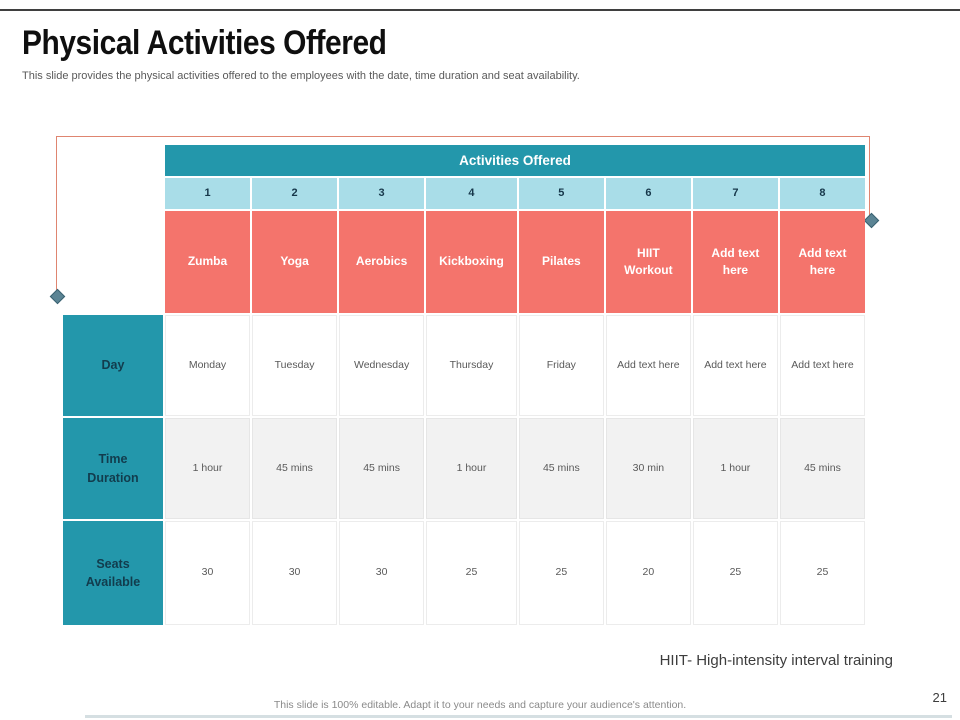 This screenshot has width=960, height=720. Describe the element at coordinates (295, 193) in the screenshot. I see `column-number: 2` at that location.